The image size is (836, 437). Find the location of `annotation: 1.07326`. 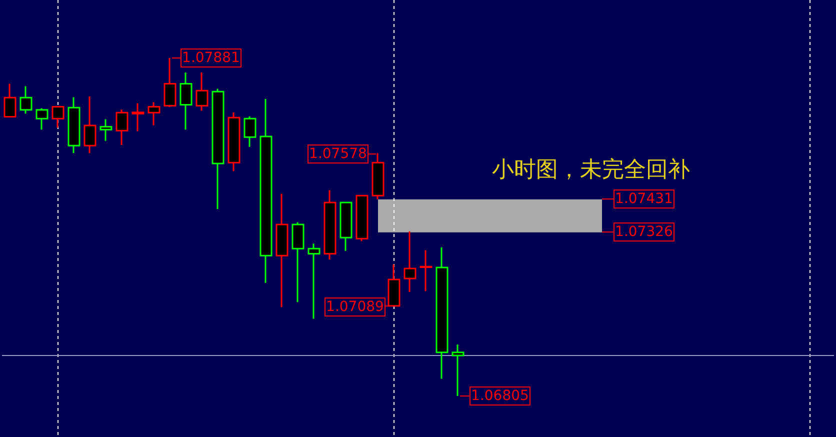

annotation: 1.07326 is located at coordinates (644, 232).